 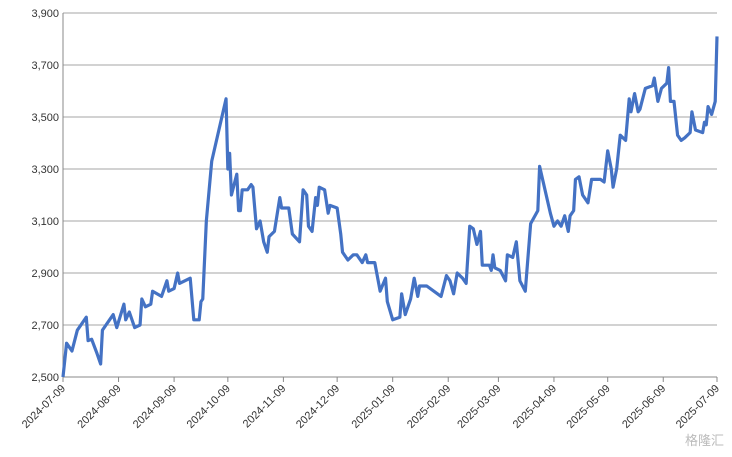 What do you see at coordinates (704, 440) in the screenshot?
I see `watermark: 格隆汇` at bounding box center [704, 440].